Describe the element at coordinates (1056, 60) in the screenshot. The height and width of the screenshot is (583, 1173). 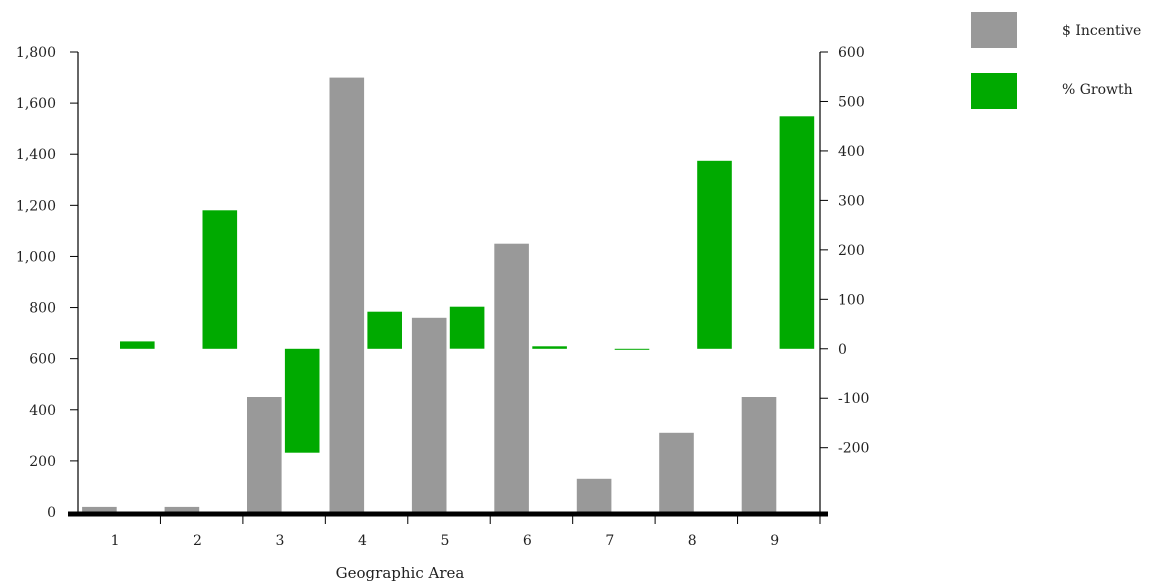
I see `legend: $ Incentive % Growth` at that location.